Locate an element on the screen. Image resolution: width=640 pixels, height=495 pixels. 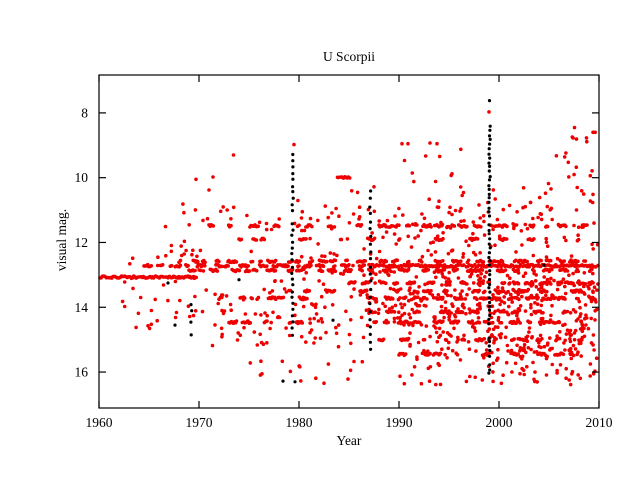
x-tick-label: 2010 is located at coordinates (599, 422).